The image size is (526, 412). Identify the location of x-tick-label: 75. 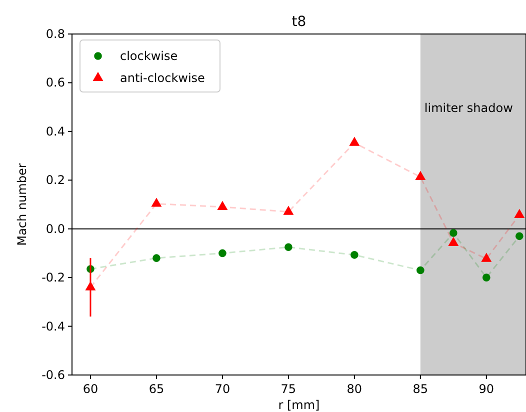
(288, 389).